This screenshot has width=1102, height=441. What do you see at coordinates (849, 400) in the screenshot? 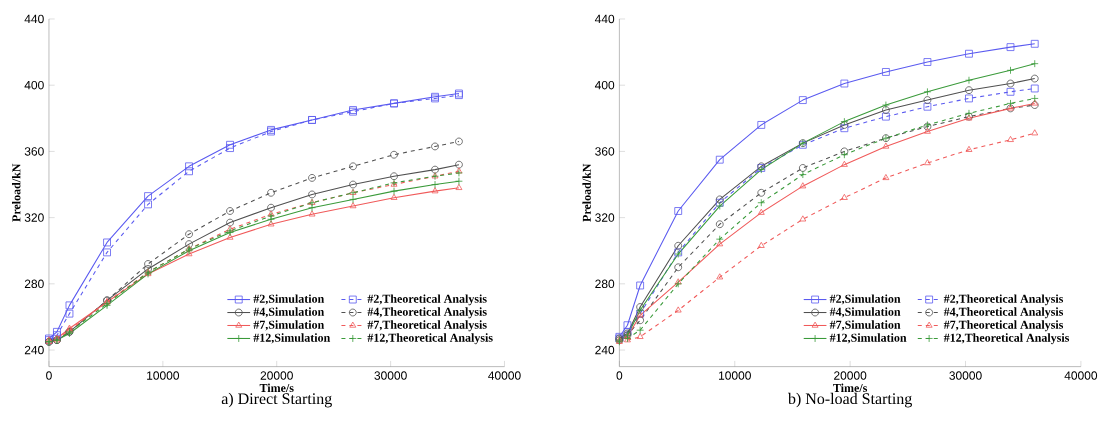
I see `text: b) No-load Starting` at bounding box center [849, 400].